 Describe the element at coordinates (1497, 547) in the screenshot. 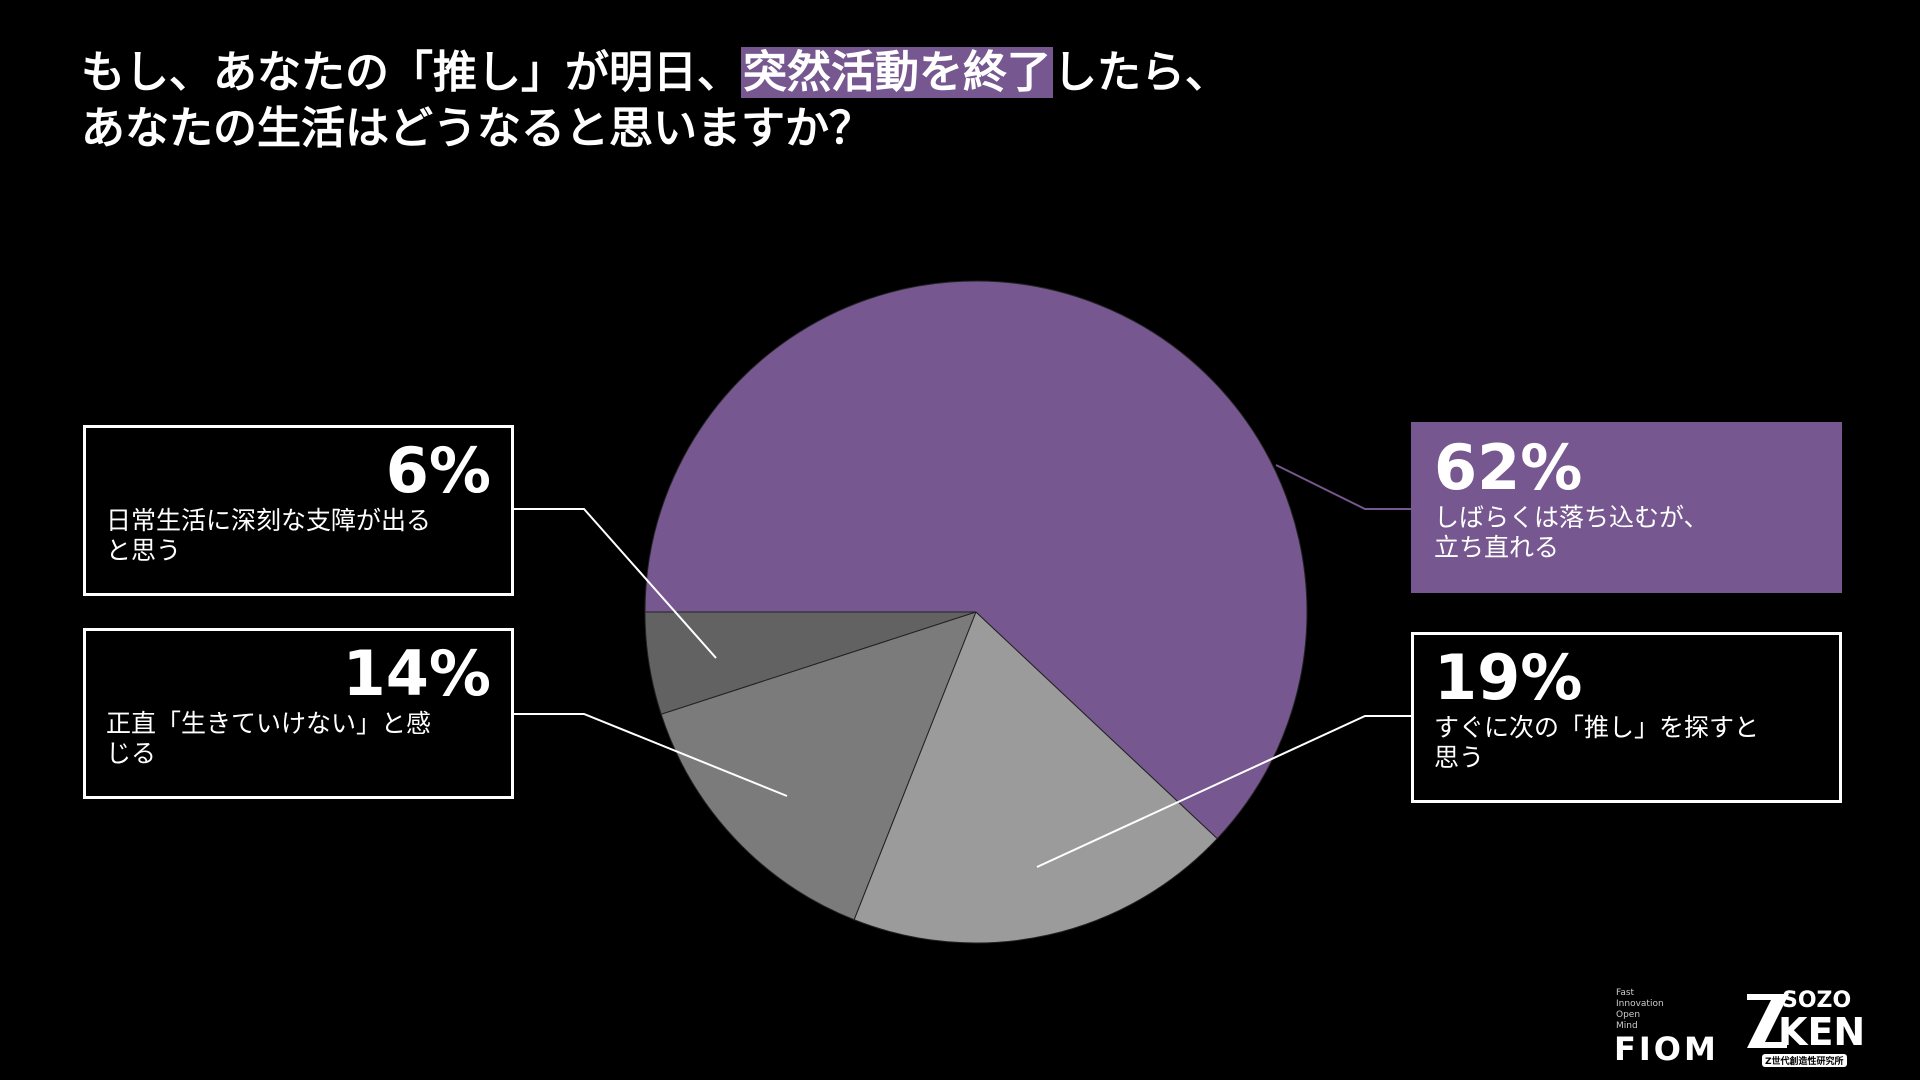

I see `category-label: 立ち直れる` at that location.